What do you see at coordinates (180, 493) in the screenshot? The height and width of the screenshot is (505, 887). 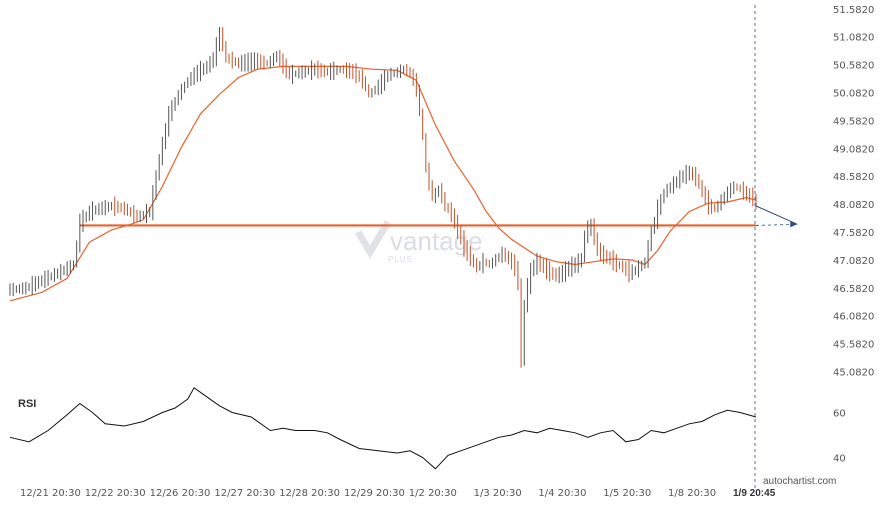 I see `time-tick-label: 12/26 20:30` at bounding box center [180, 493].